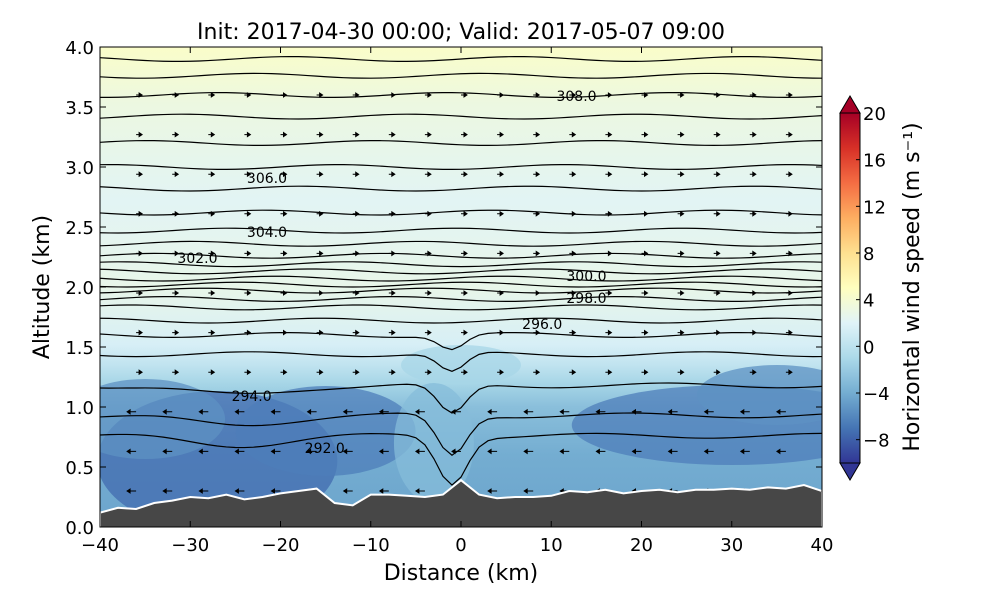 This screenshot has height=600, width=1000. What do you see at coordinates (197, 259) in the screenshot?
I see `contour-label: 302.0` at bounding box center [197, 259].